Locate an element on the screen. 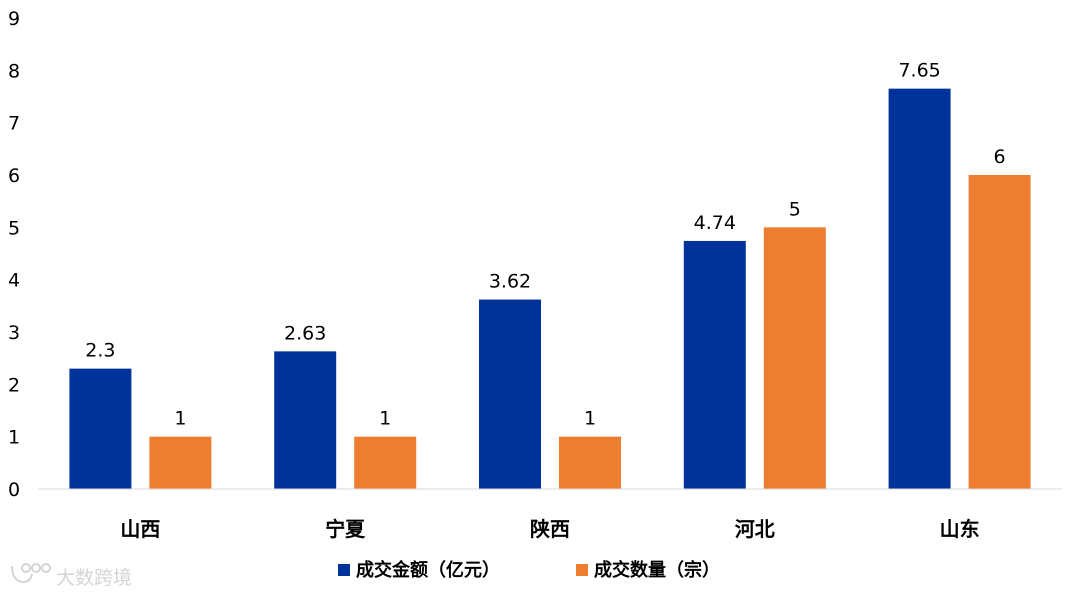 The image size is (1080, 600). legend-label: 成交金额（亿元） is located at coordinates (428, 570).